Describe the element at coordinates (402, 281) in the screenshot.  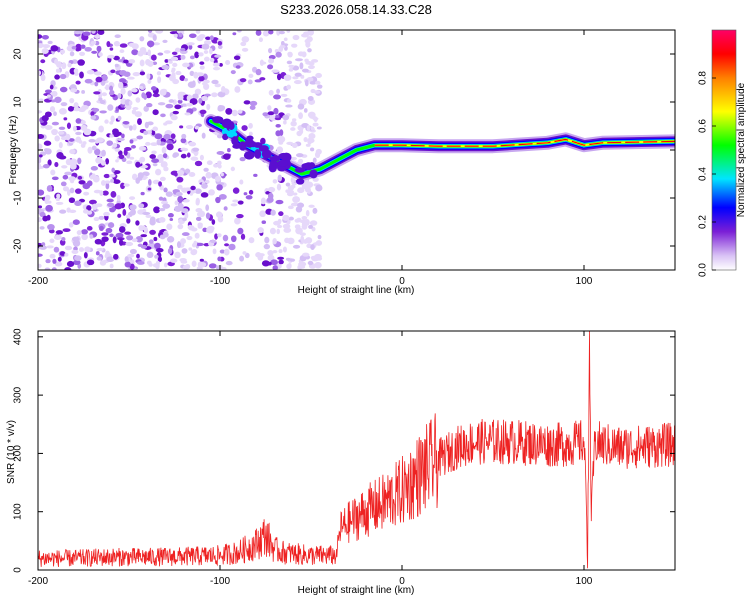
I see `spectrogram-x-tick-label: 0` at that location.